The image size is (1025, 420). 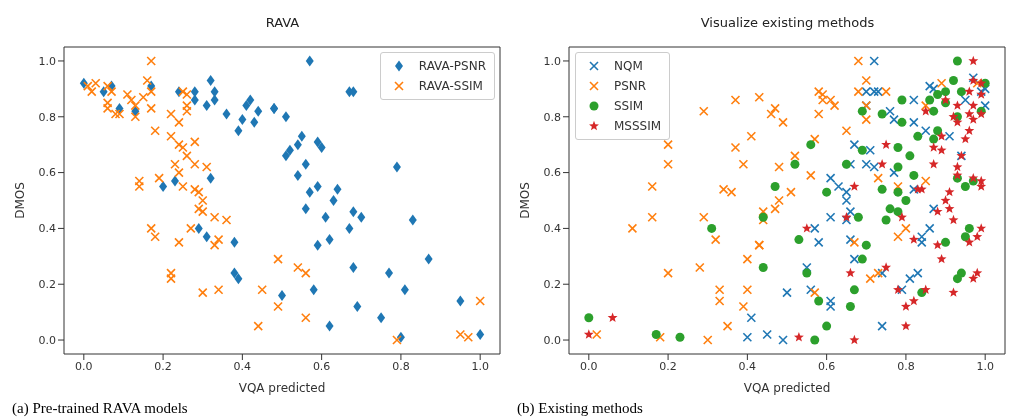 I want to click on text: (b) Existing methods, so click(x=580, y=408).